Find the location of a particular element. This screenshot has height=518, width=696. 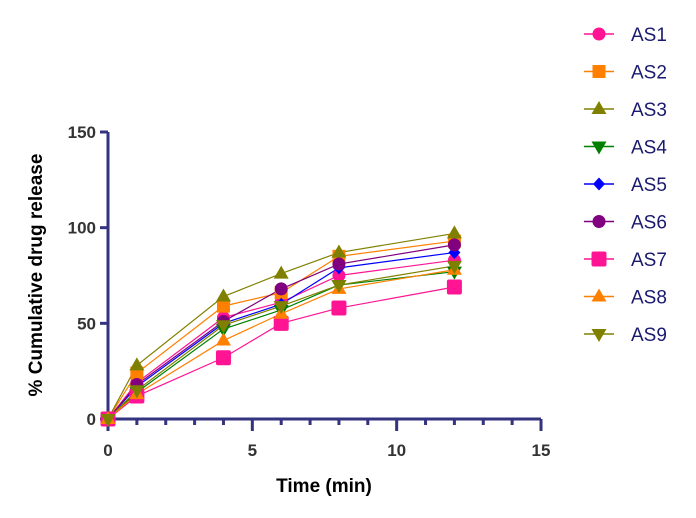

legend-item-as6: AS6 is located at coordinates (625, 223).